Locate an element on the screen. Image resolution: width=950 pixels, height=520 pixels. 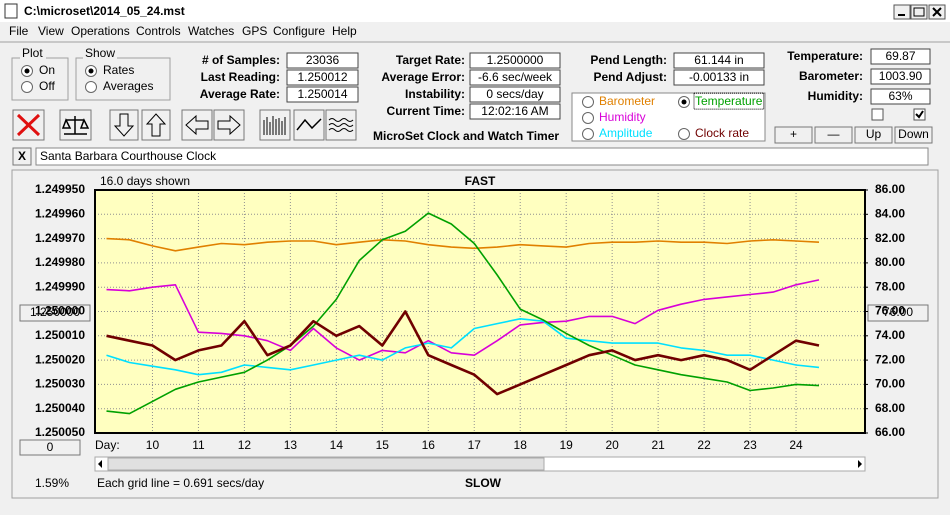
maximize-button is located at coordinates (919, 12).